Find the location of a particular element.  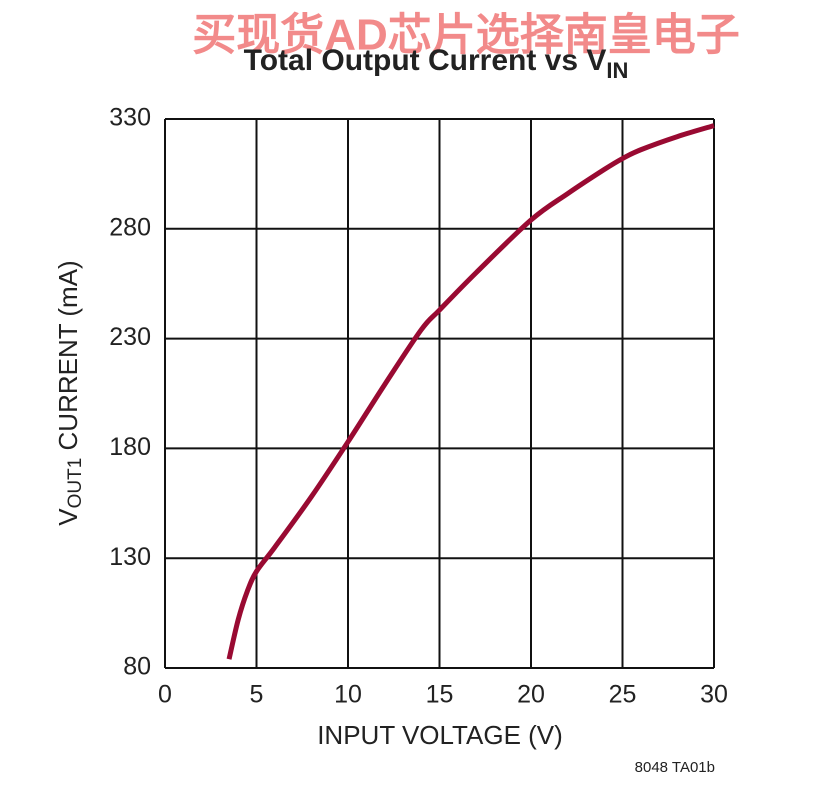

x-tick-label: 25 is located at coordinates (623, 695).